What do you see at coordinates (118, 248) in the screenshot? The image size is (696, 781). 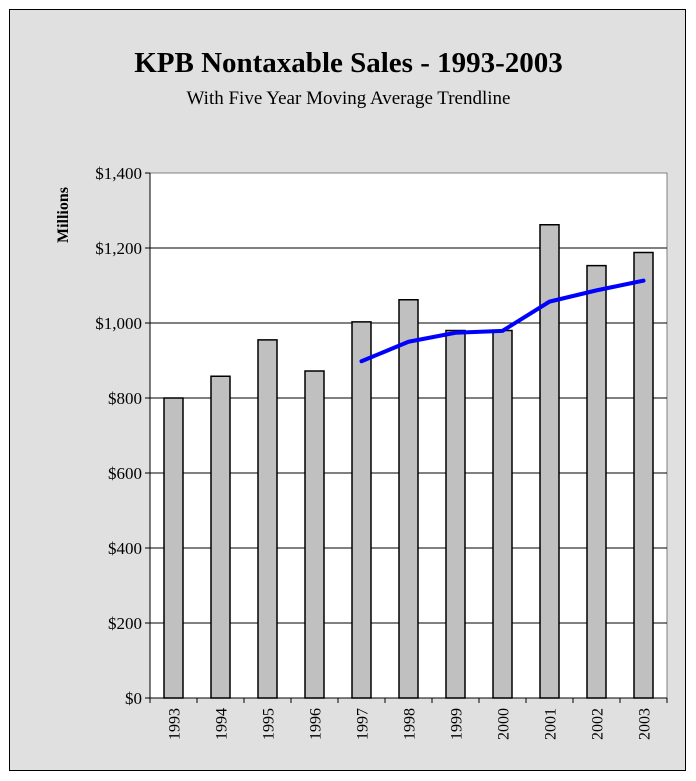 I see `y-tick-label: $1,200` at bounding box center [118, 248].